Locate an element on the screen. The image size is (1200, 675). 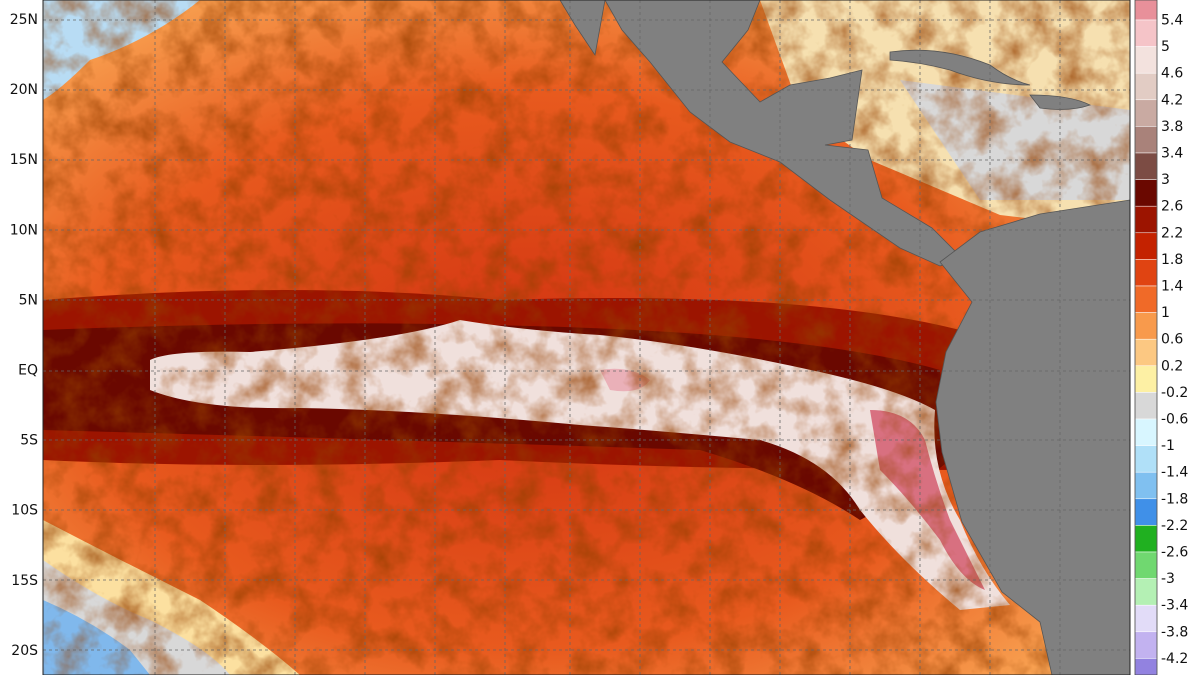
colorbar-label: -1 is located at coordinates (1168, 446).